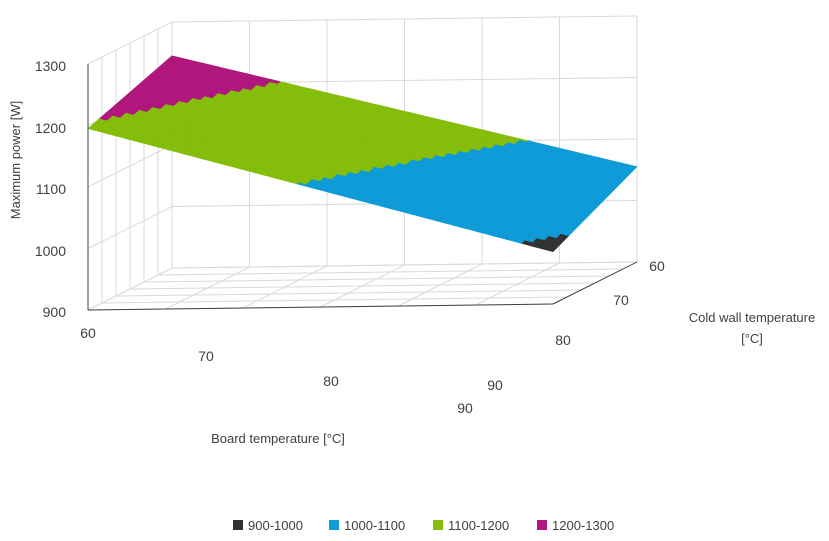  Describe the element at coordinates (50, 66) in the screenshot. I see `z-tick: 1300` at that location.